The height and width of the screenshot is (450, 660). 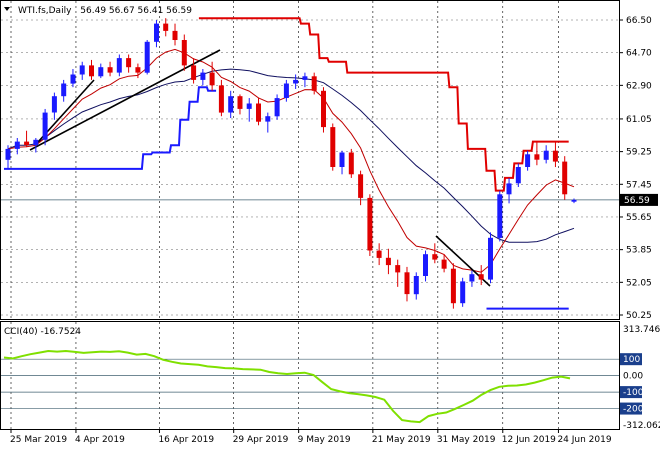 What do you see at coordinates (641, 426) in the screenshot?
I see `cci-tick-label: -312.062` at bounding box center [641, 426].